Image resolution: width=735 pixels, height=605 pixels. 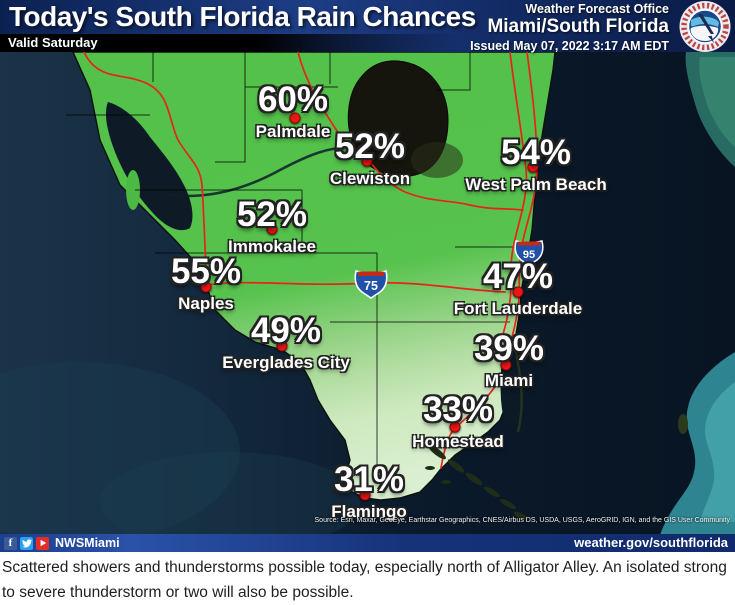 What do you see at coordinates (506, 365) in the screenshot?
I see `marker-miami` at bounding box center [506, 365].